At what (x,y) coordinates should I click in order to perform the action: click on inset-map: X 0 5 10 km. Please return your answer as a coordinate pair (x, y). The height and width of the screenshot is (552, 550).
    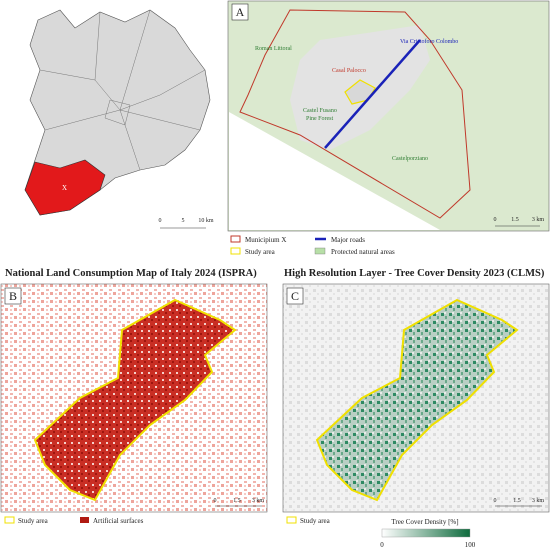
    Looking at the image, I should click on (119, 119).